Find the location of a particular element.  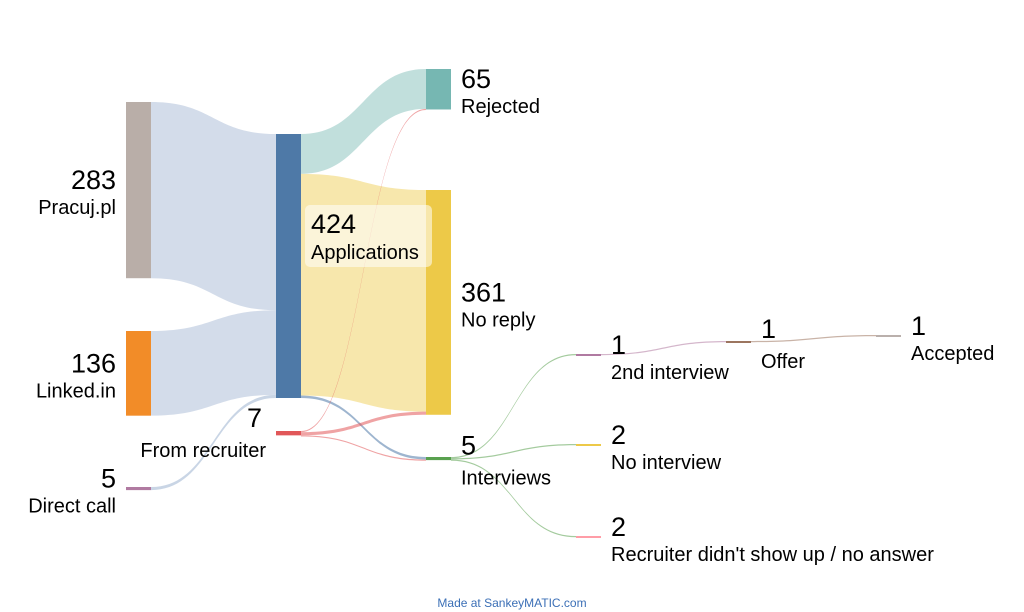

node-rejected is located at coordinates (438, 89).